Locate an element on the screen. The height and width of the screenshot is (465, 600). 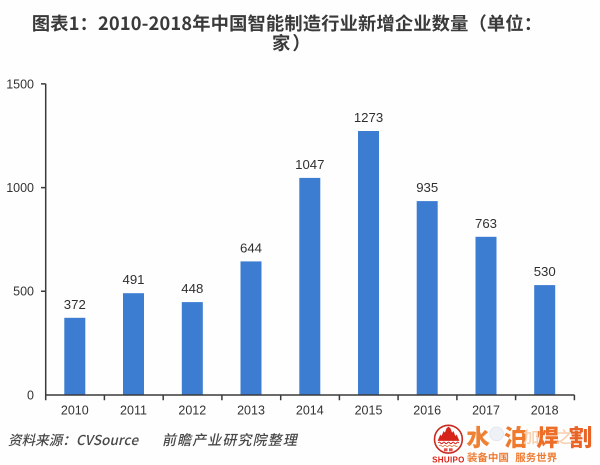
svg-text: 491 is located at coordinates (133, 279).